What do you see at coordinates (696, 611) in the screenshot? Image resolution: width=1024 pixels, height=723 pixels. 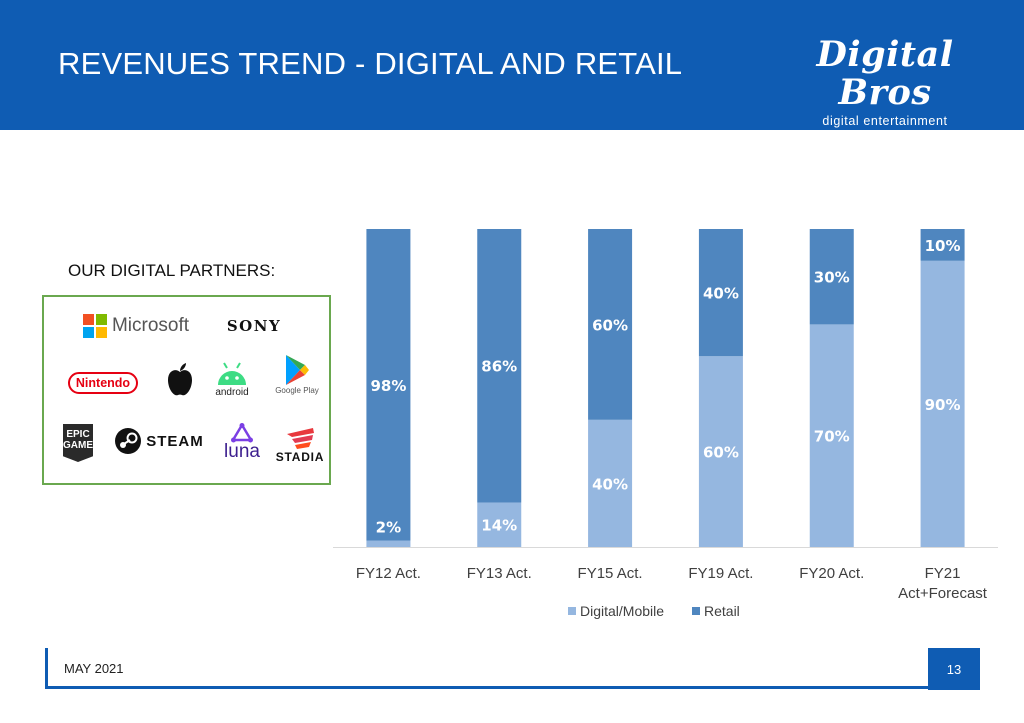 I see `legend-swatch-retail` at bounding box center [696, 611].